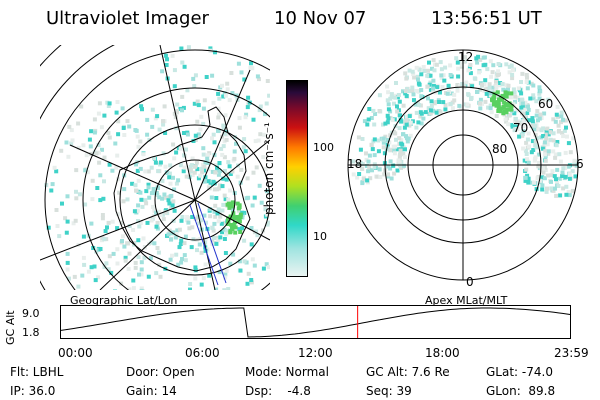 The height and width of the screenshot is (400, 600). What do you see at coordinates (355, 164) in the screenshot?
I see `mlt-label-18: 18` at bounding box center [355, 164].